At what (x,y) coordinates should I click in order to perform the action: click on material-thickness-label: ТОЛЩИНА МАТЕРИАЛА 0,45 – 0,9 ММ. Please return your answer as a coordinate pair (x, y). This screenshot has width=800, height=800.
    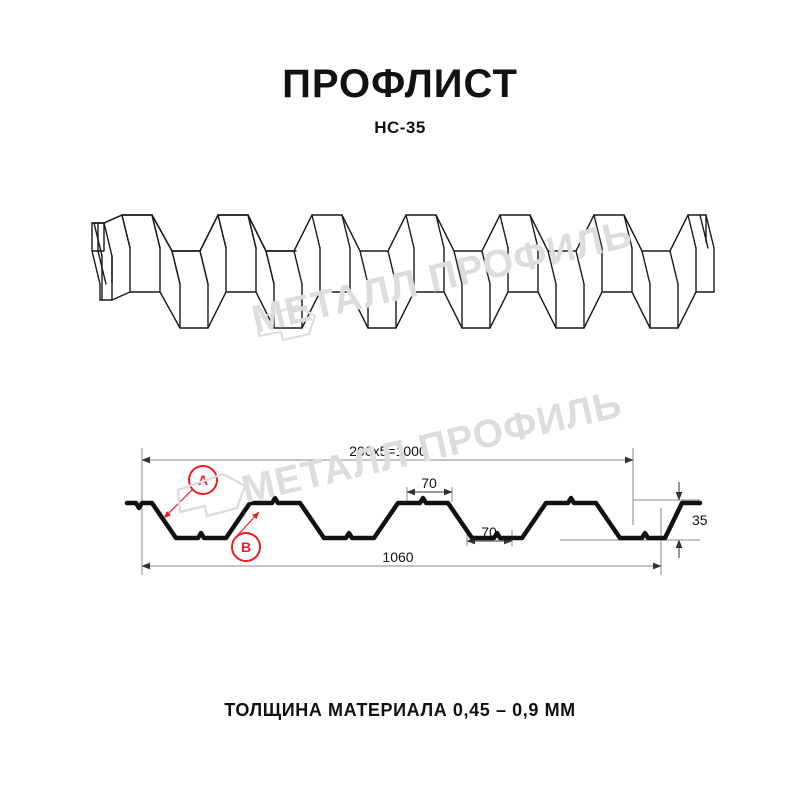
    Looking at the image, I should click on (400, 710).